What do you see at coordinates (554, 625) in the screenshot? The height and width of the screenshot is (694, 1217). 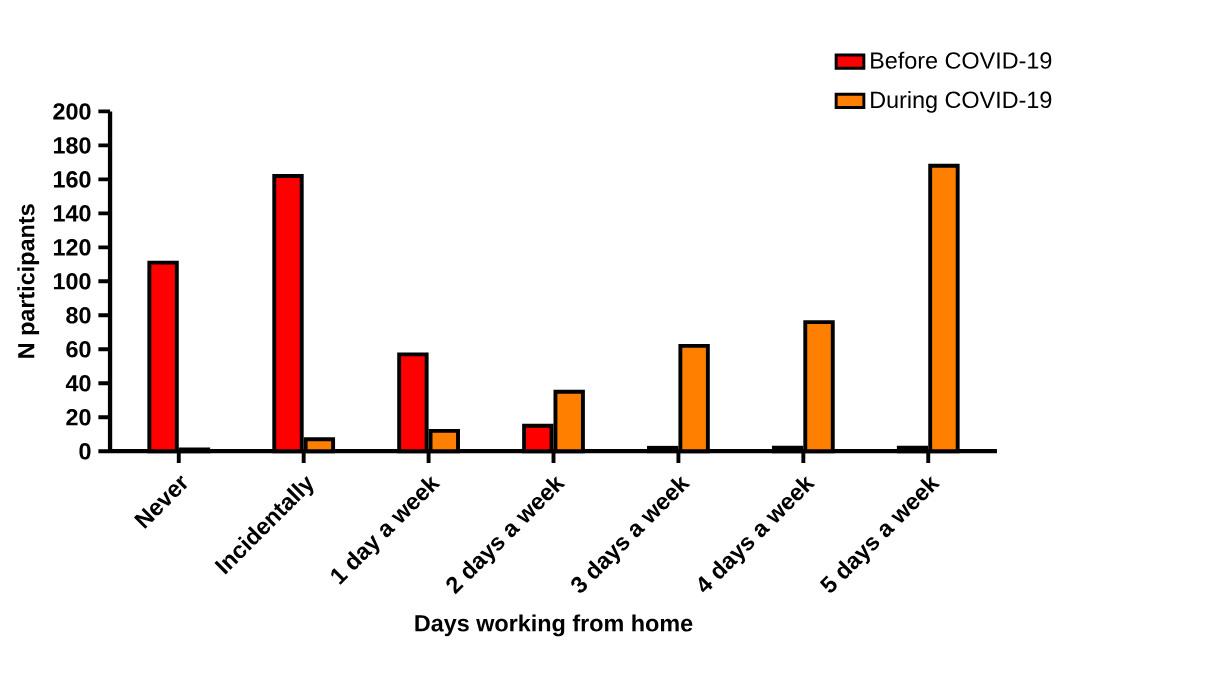 I see `x-axis-title: Days working from home` at bounding box center [554, 625].